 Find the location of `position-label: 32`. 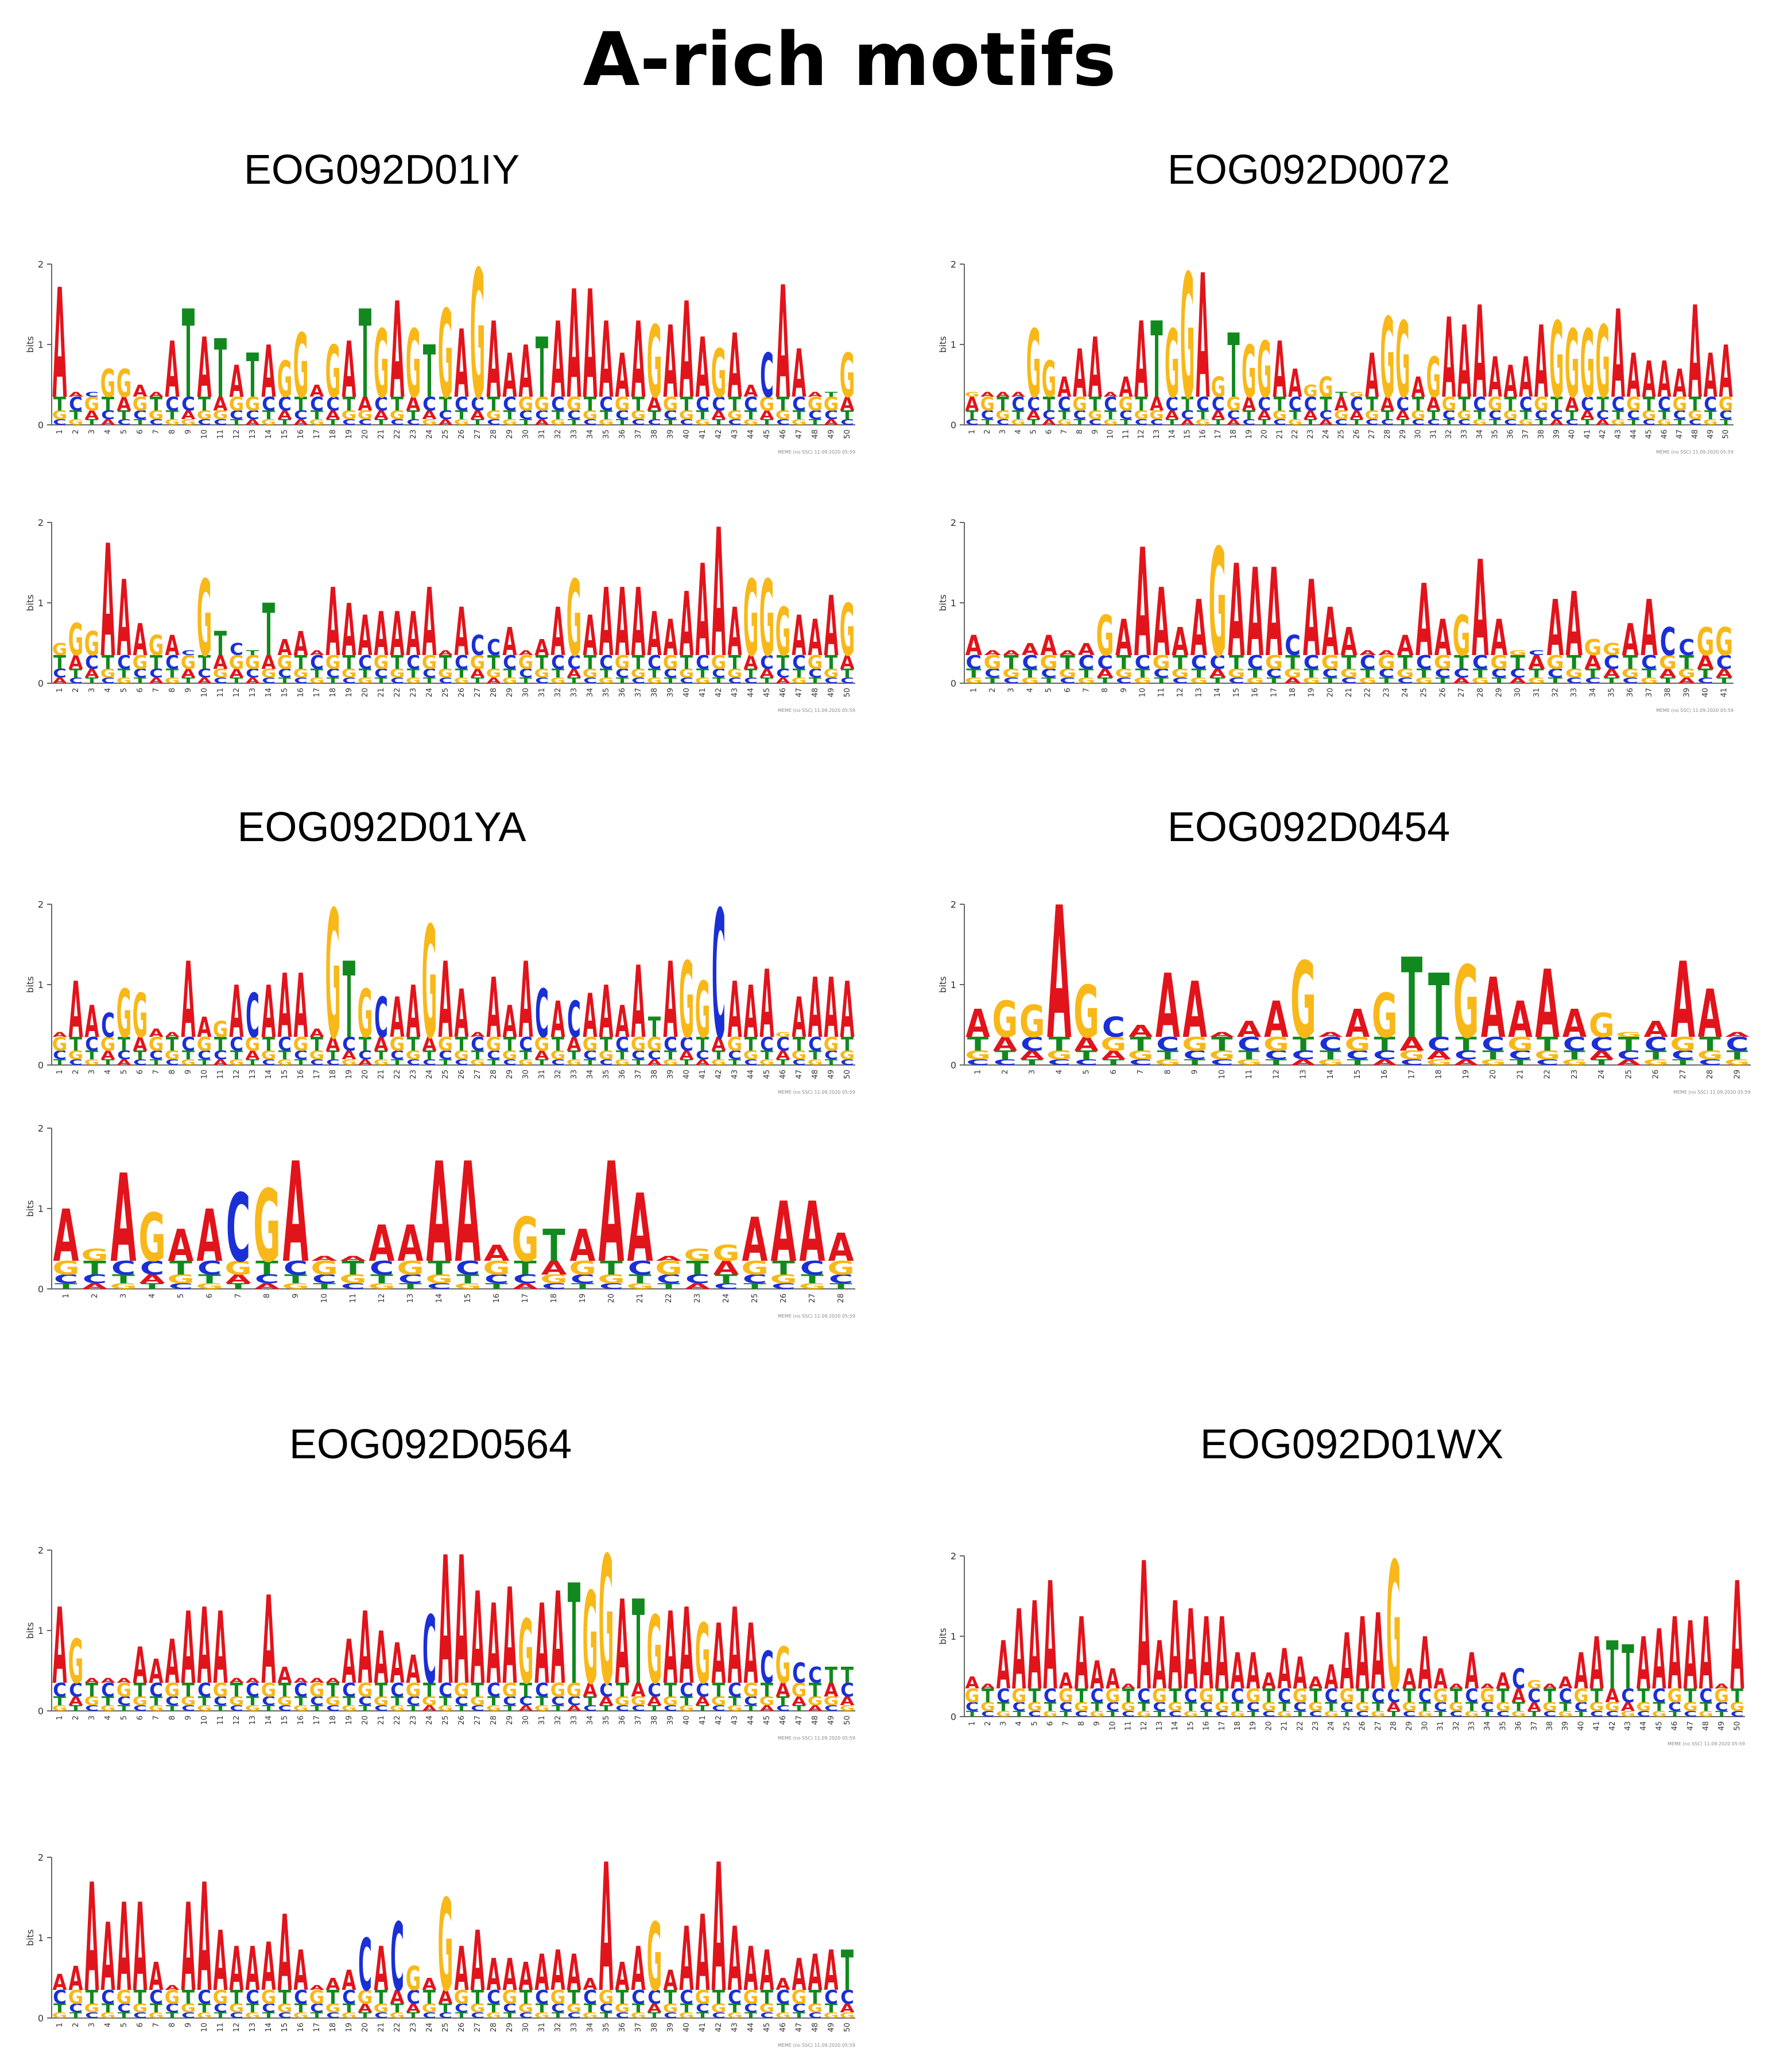

position-label: 32 is located at coordinates (558, 2027).